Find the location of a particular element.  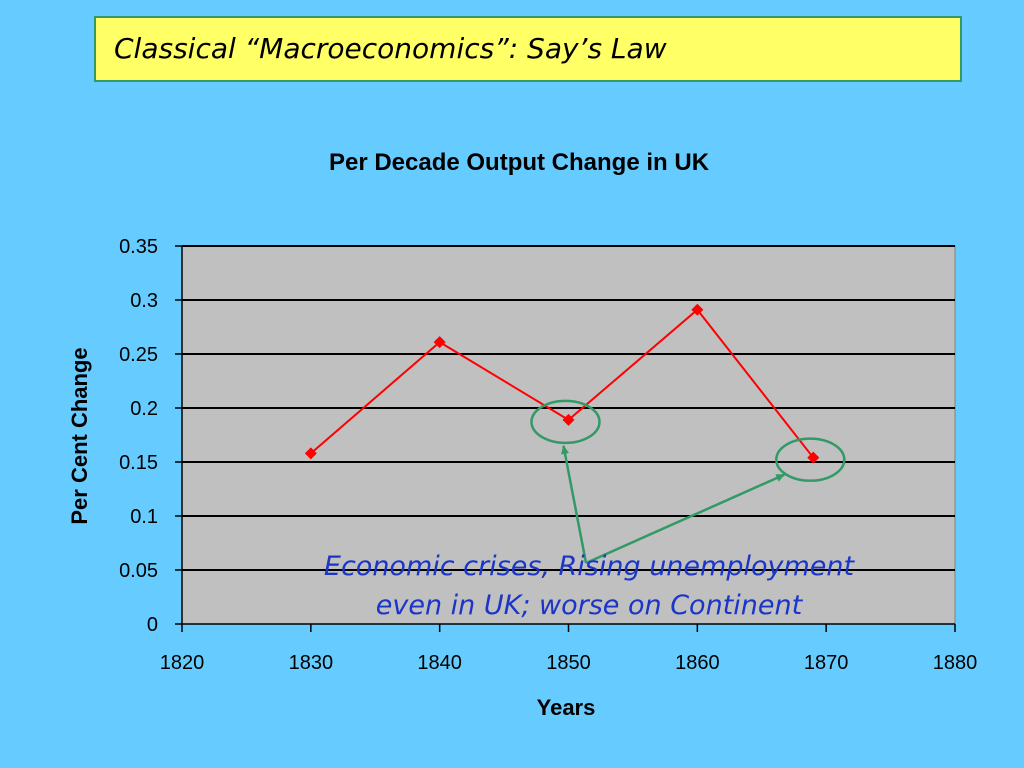

y-tick-label: 0.05 is located at coordinates (138, 571).